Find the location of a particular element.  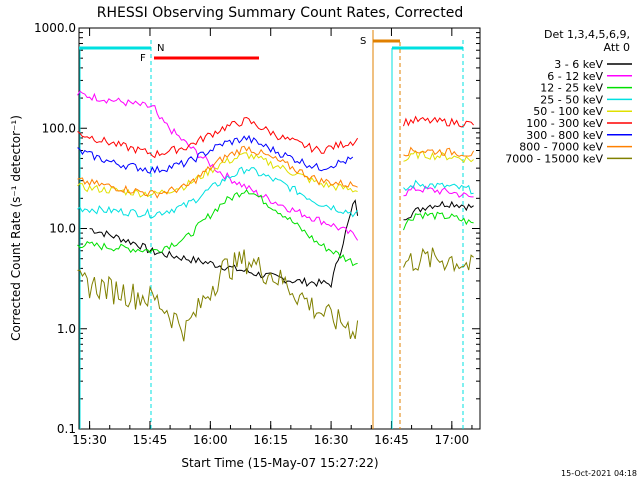

flag-letter: N is located at coordinates (160, 48).